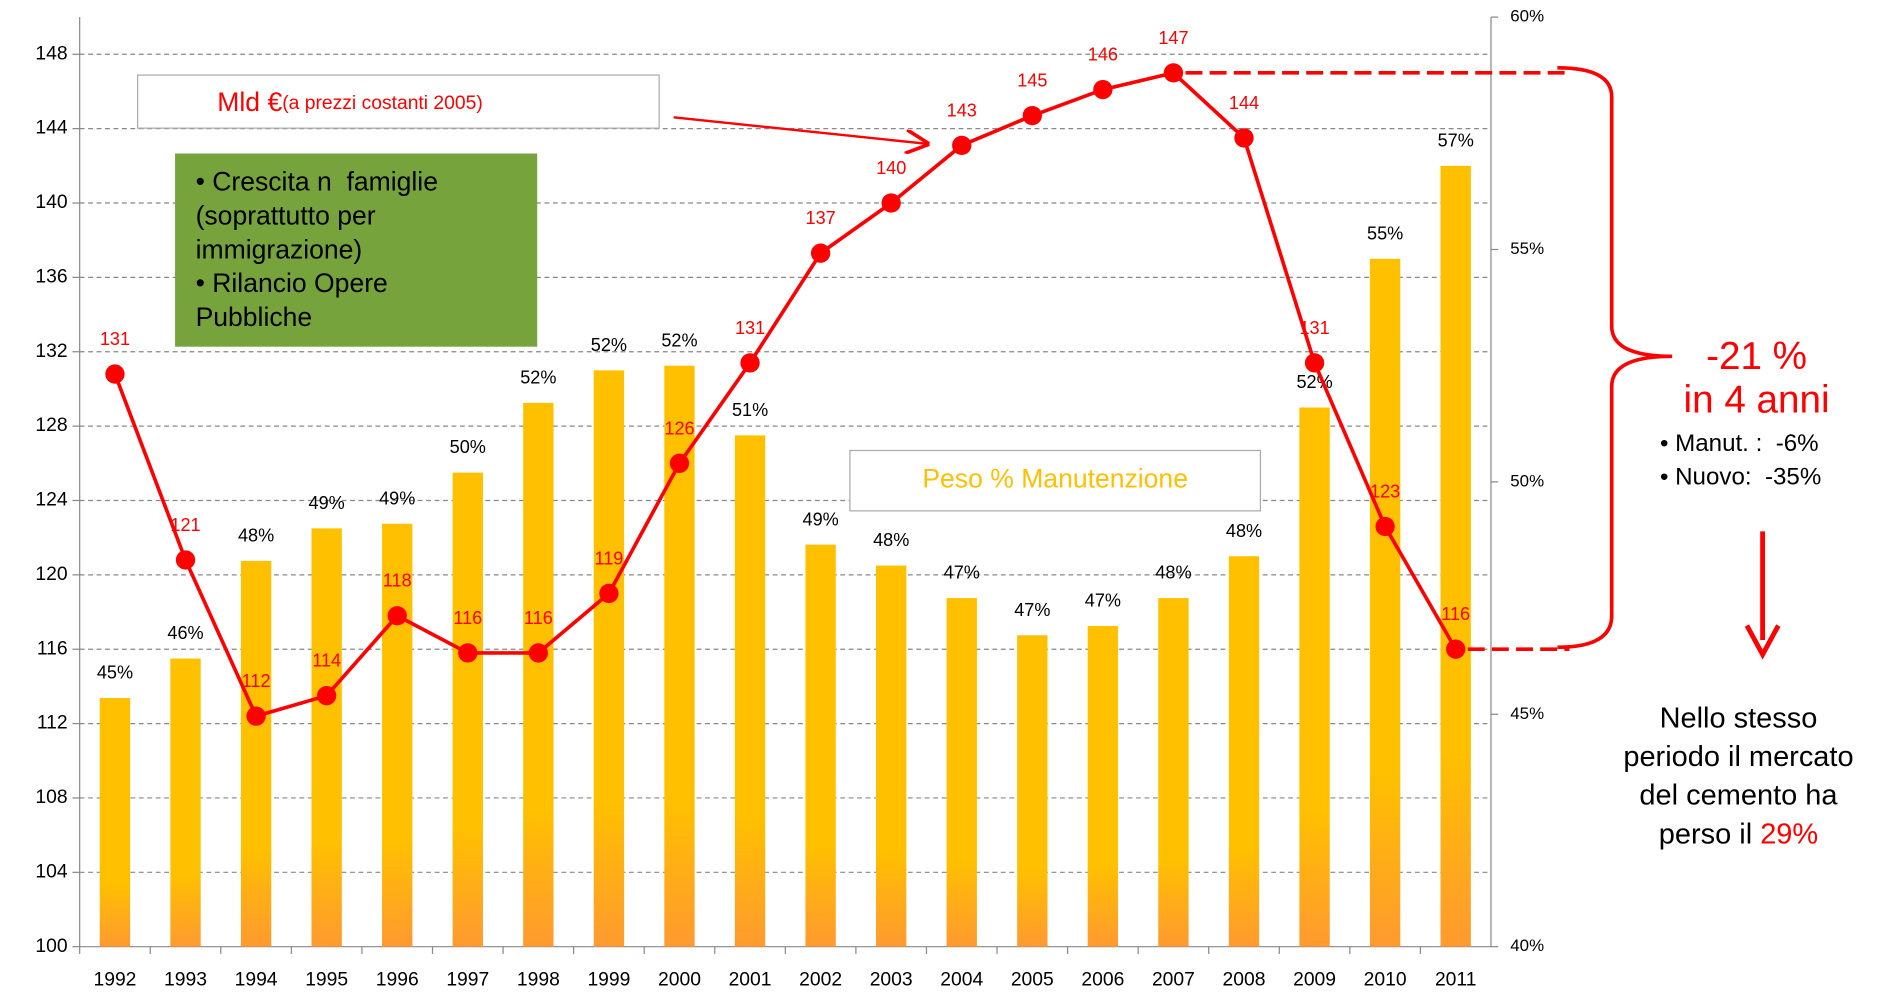 The image size is (1893, 1000). Describe the element at coordinates (1757, 399) in the screenshot. I see `change-period: in 4 anni` at that location.